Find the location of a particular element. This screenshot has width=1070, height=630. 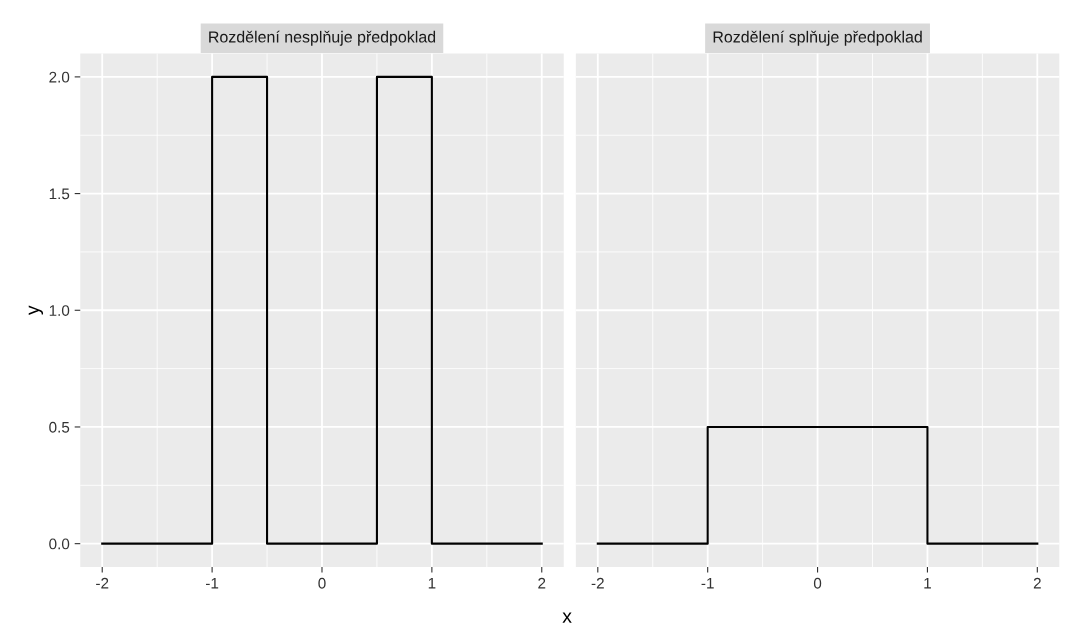

y-tick-label: 2.0 is located at coordinates (59, 77).